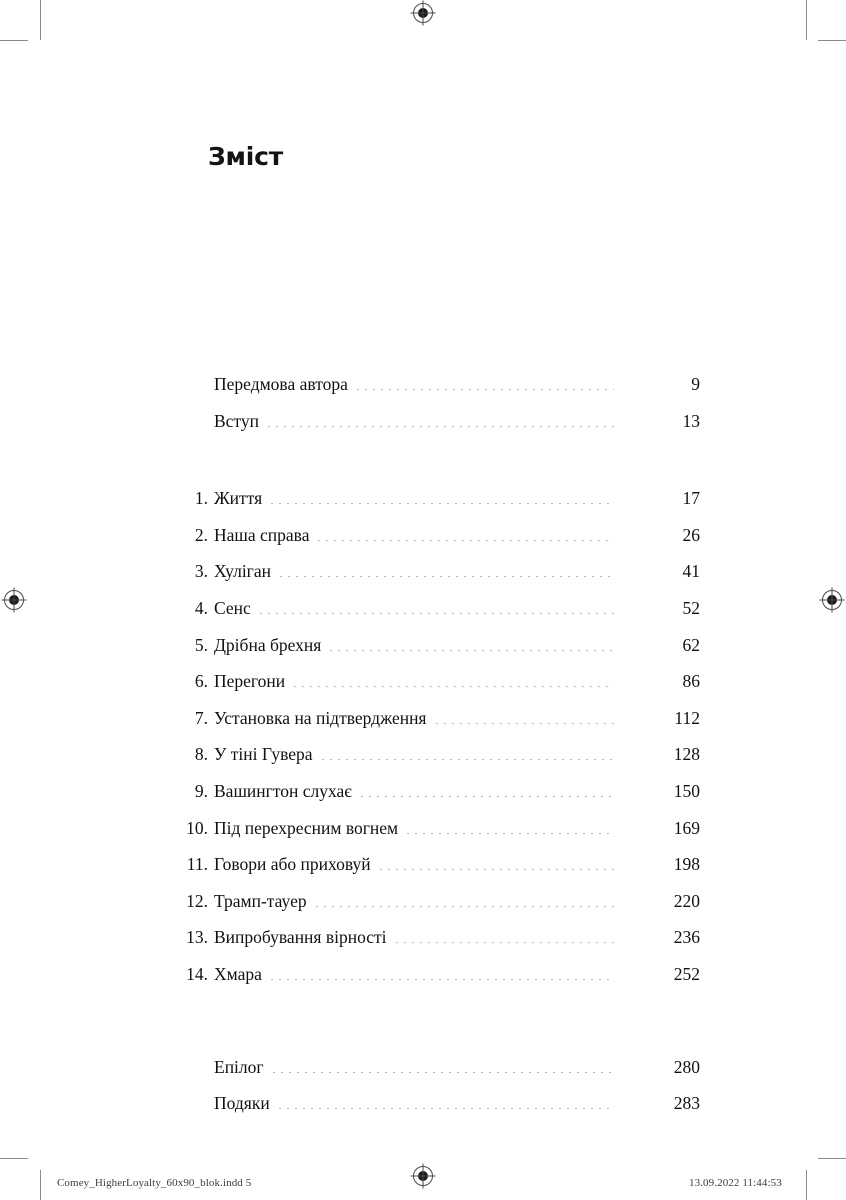  I want to click on toc-label: Сенс, so click(232, 607).